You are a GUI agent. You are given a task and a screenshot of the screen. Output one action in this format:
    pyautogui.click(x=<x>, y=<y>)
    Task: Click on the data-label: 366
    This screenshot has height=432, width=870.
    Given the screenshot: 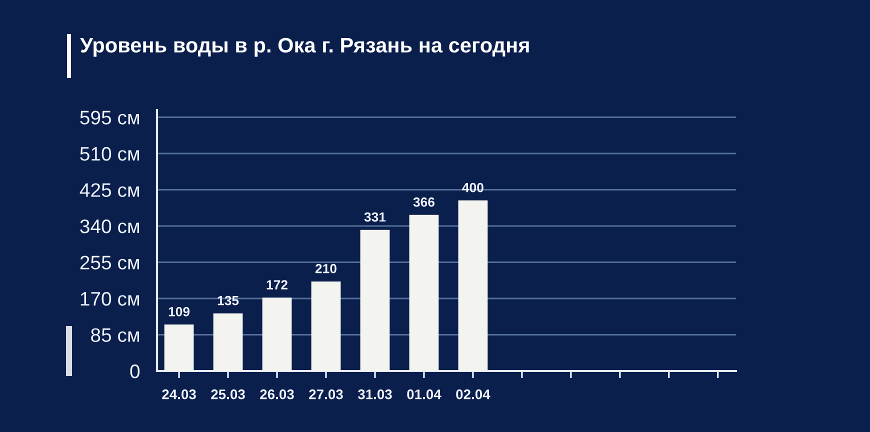 What is the action you would take?
    pyautogui.click(x=423, y=202)
    